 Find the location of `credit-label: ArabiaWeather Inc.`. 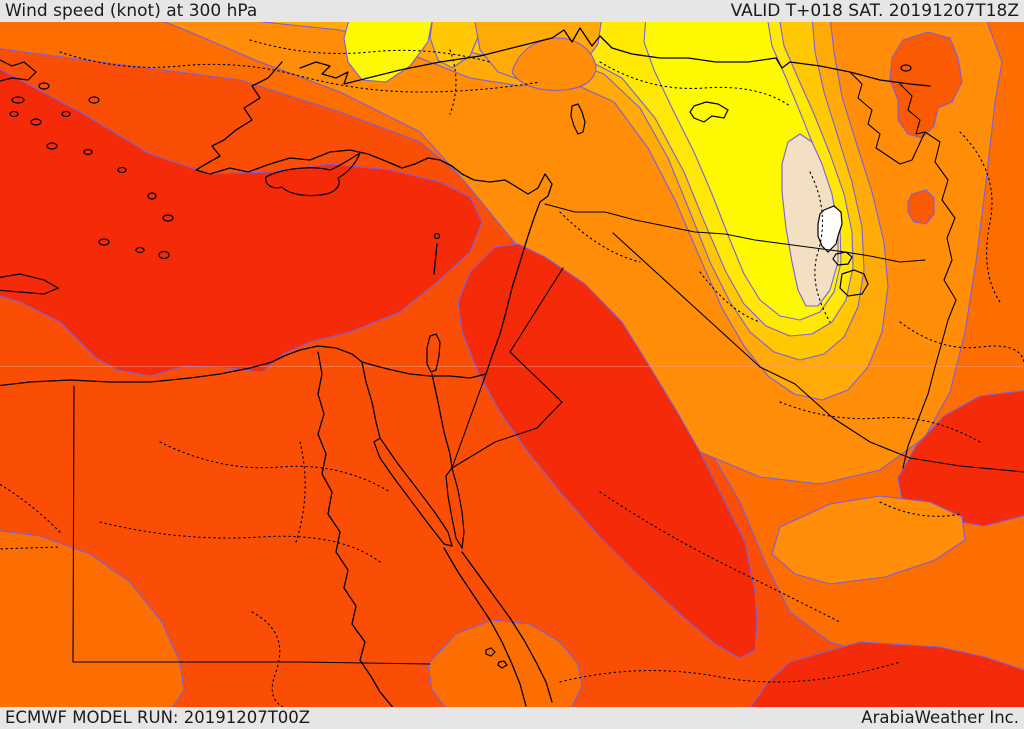

credit-label: ArabiaWeather Inc. is located at coordinates (940, 717).